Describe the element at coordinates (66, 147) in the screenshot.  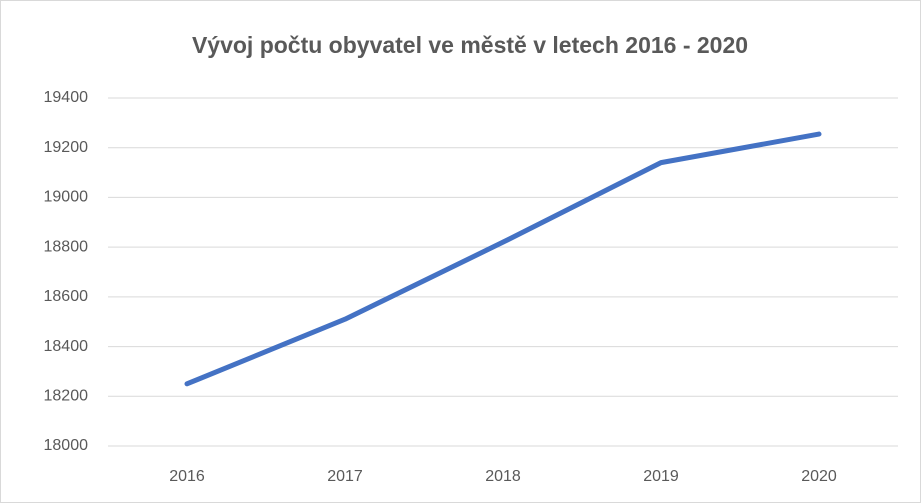
I see `y-tick-label: 19200` at that location.